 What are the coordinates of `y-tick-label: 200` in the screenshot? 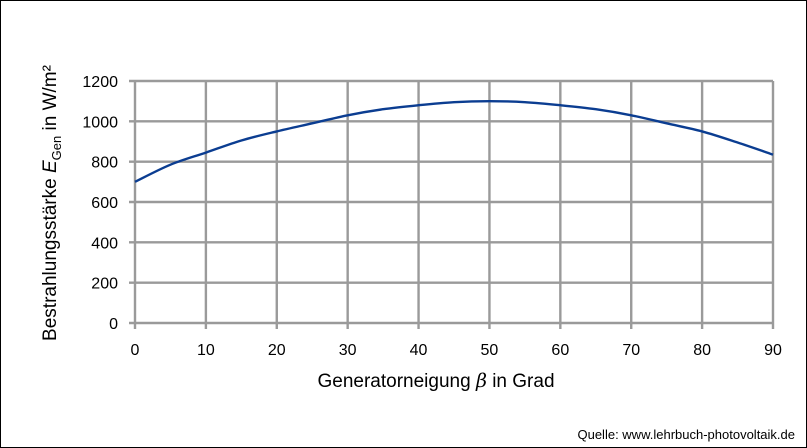 It's located at (104, 284).